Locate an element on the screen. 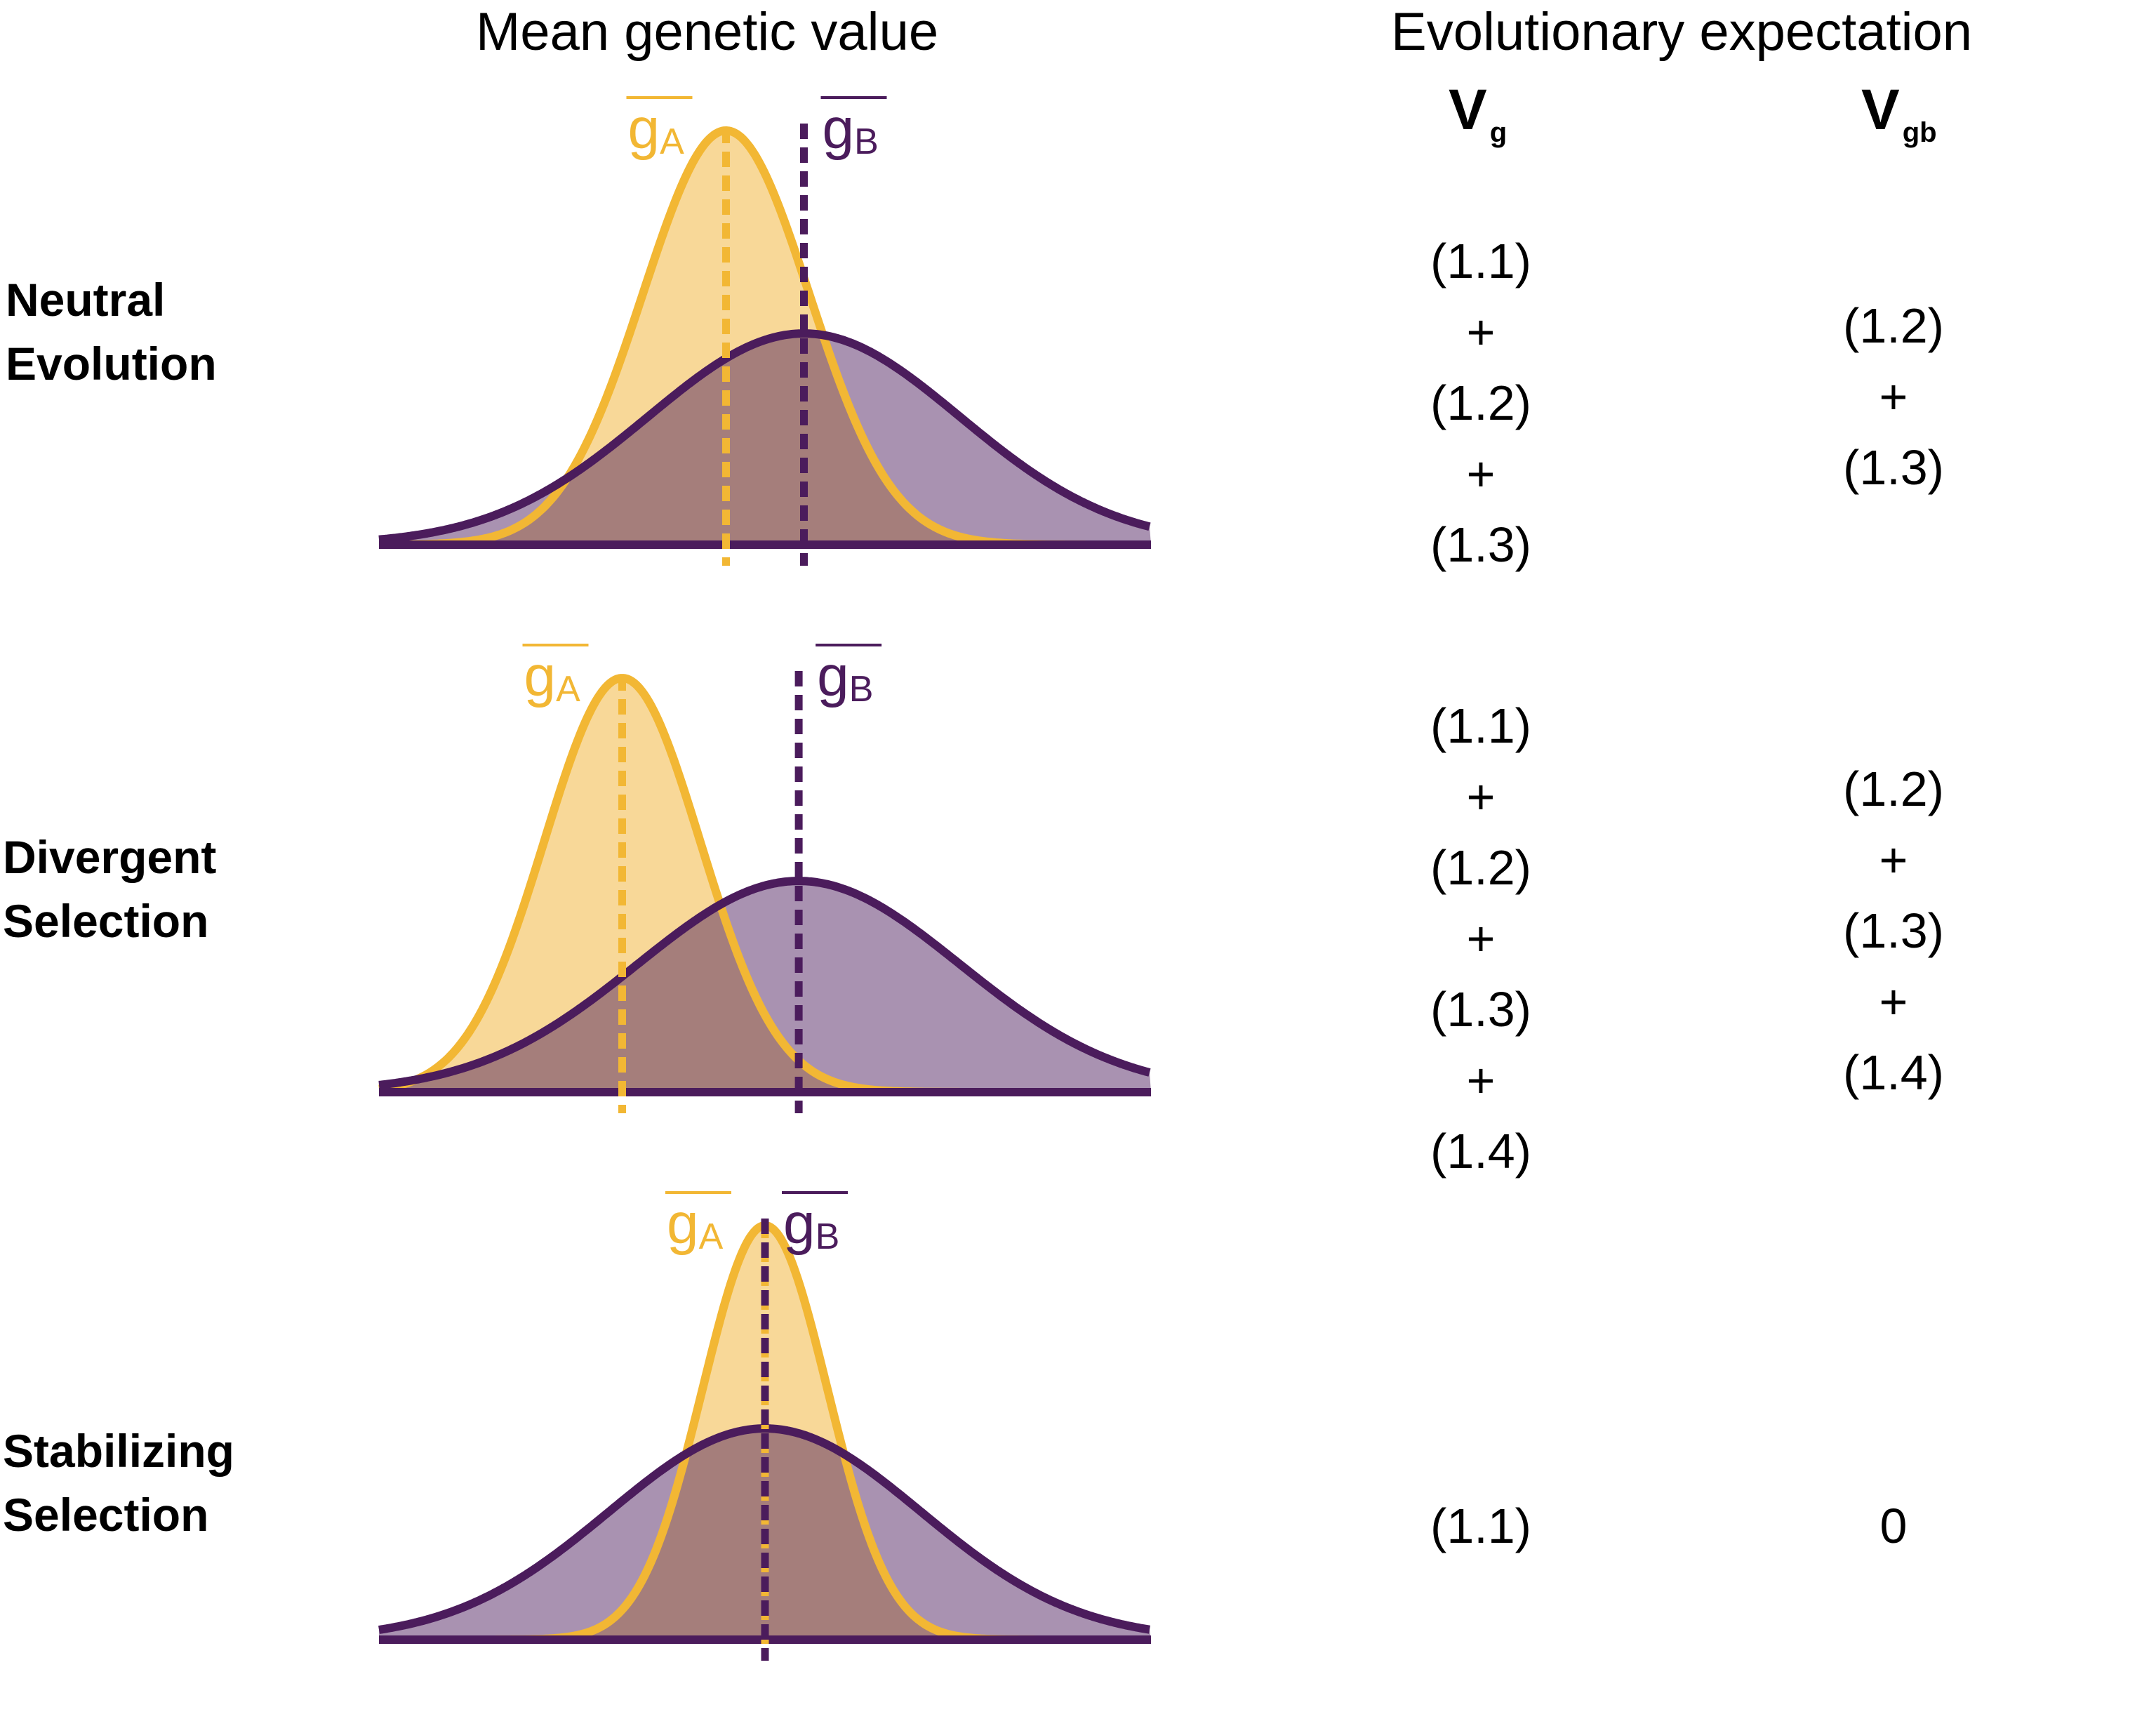 The height and width of the screenshot is (1726, 2156). vg-expression-neutral: (1.1) + (1.2) + (1.3) is located at coordinates (1481, 403).